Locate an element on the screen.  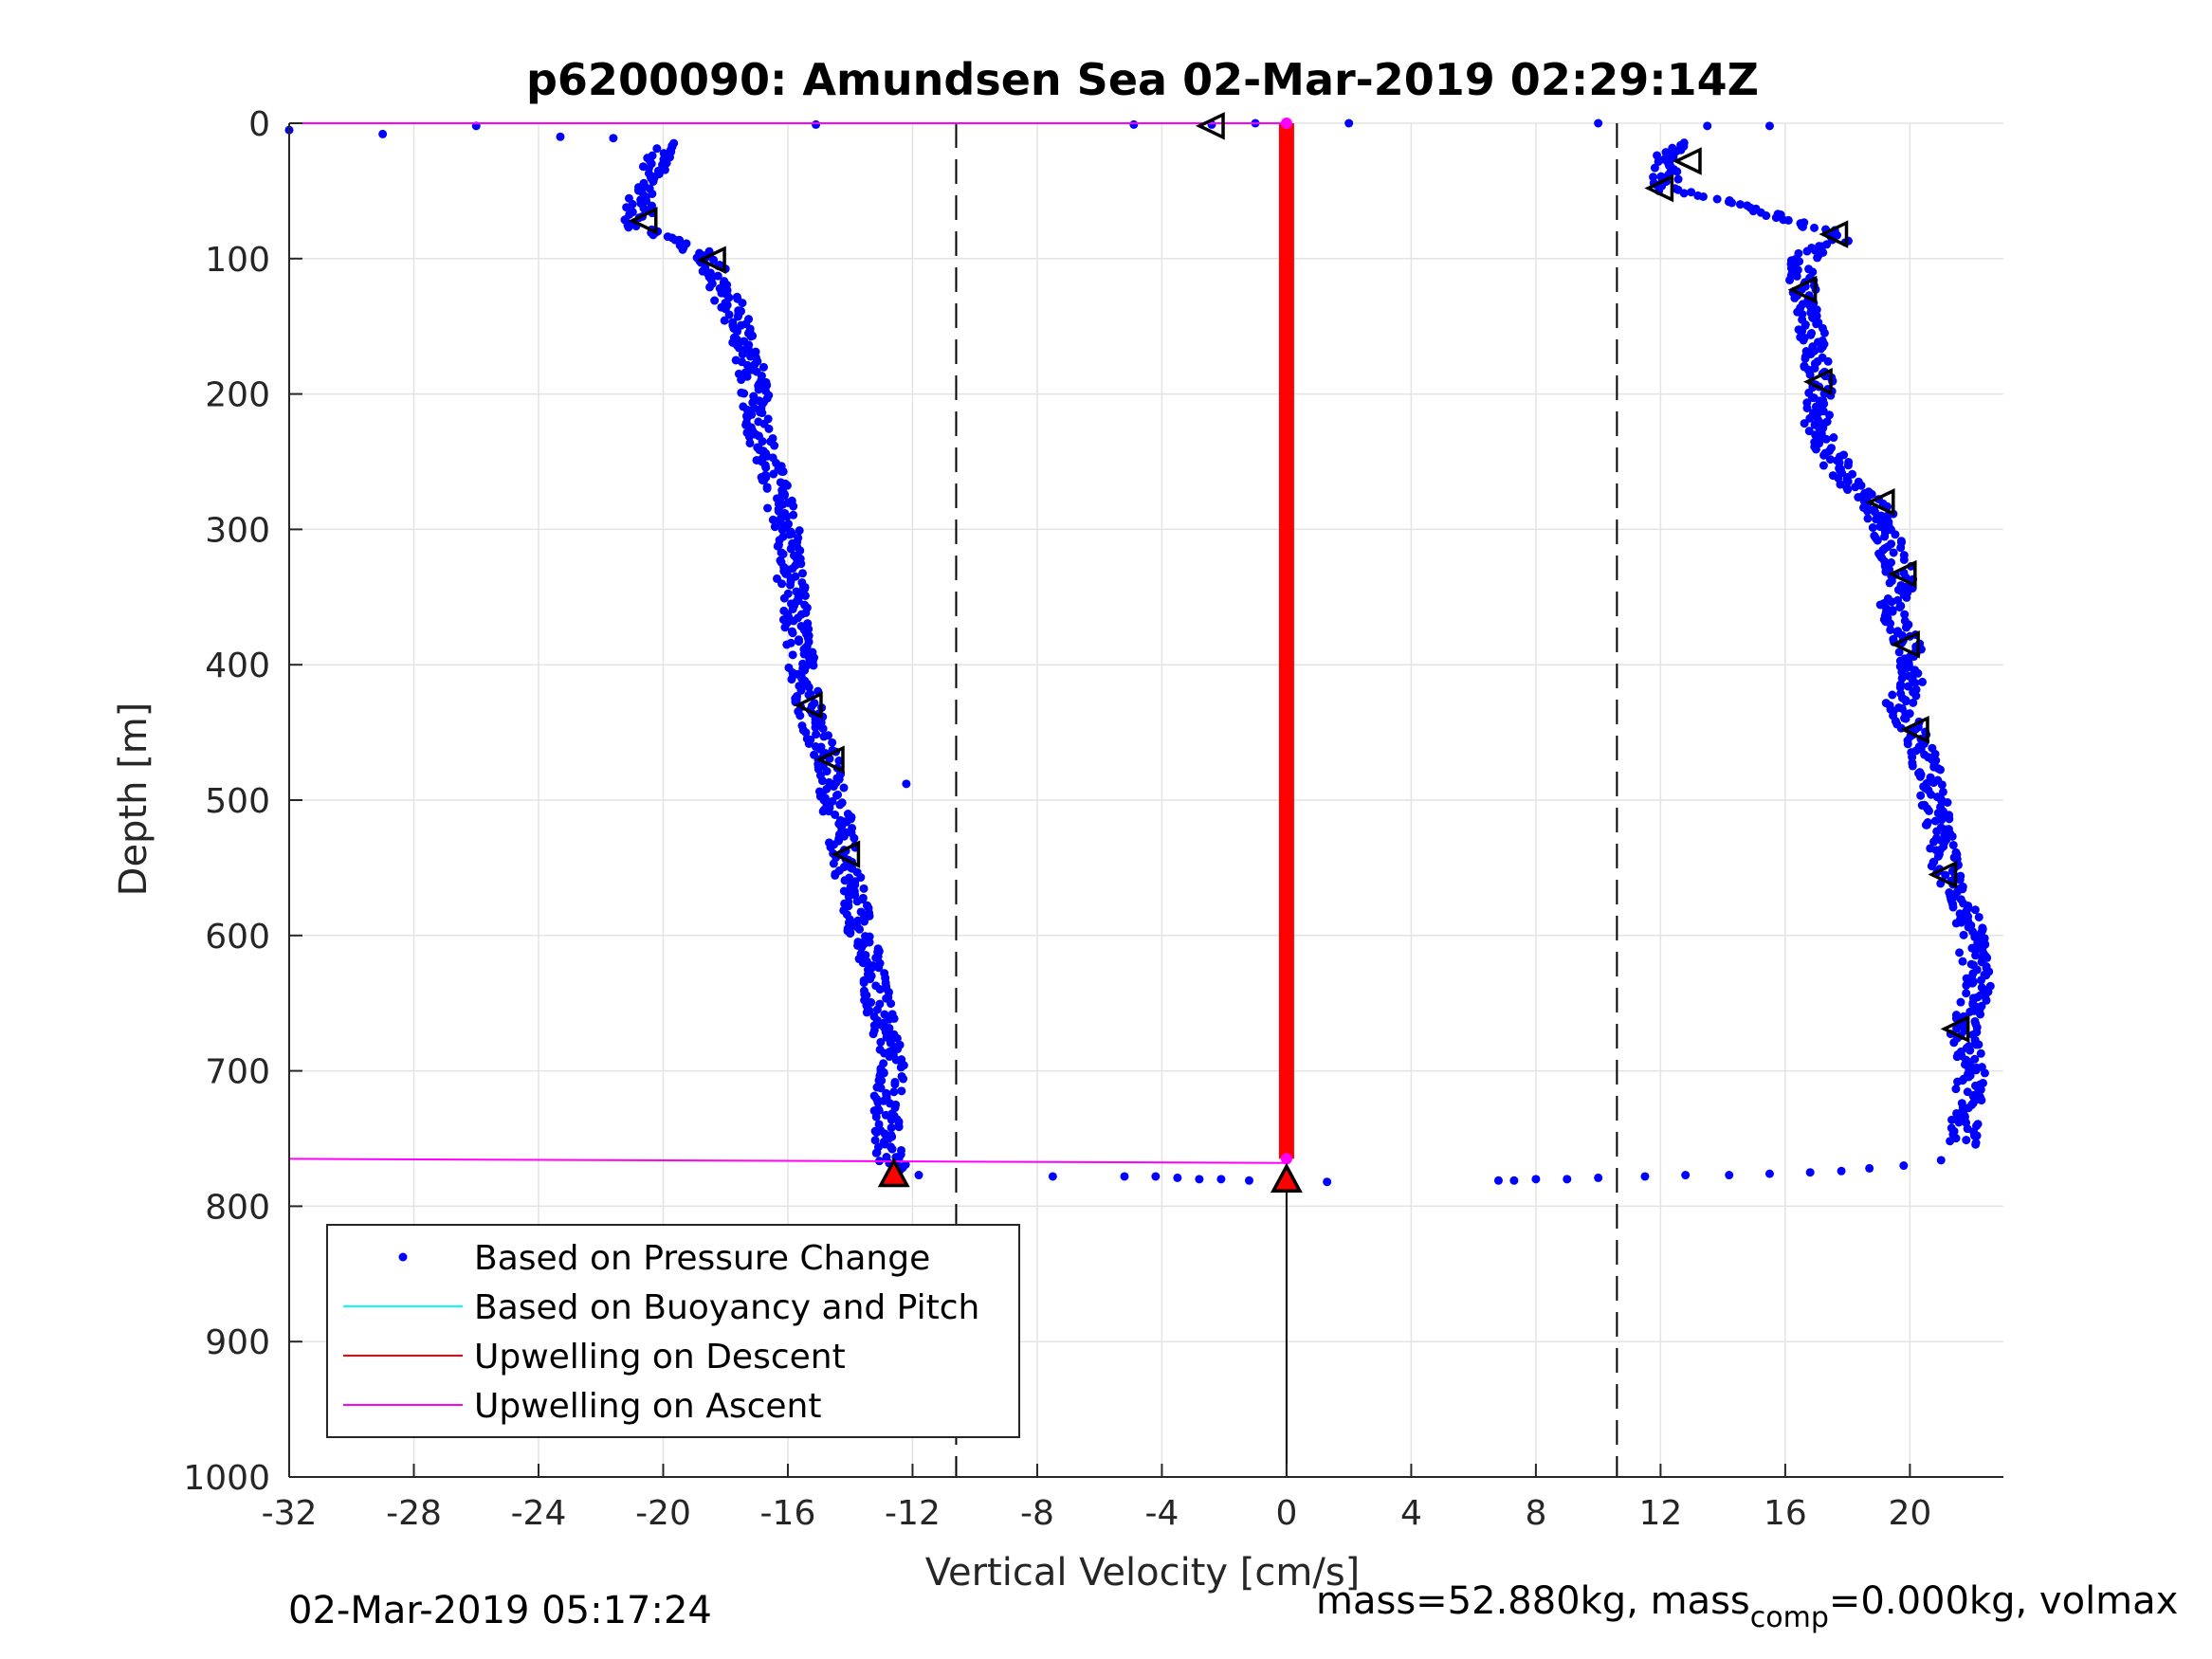
y-tick-label: 200 is located at coordinates (237, 395).